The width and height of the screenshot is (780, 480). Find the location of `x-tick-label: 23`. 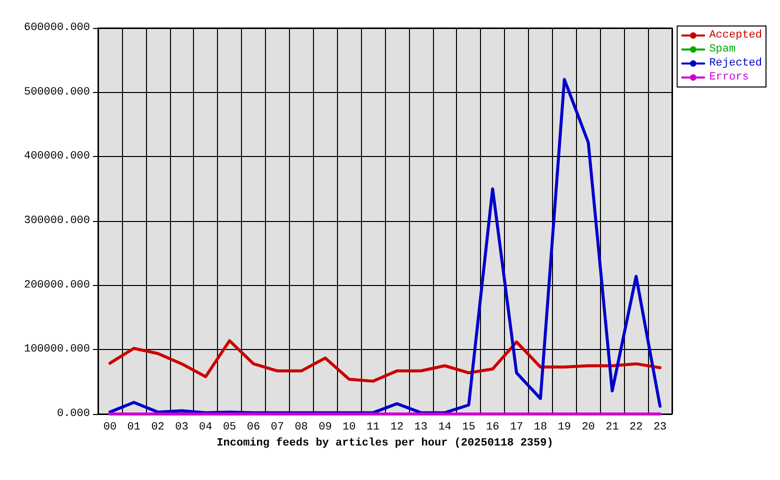

x-tick-label: 23 is located at coordinates (660, 428).